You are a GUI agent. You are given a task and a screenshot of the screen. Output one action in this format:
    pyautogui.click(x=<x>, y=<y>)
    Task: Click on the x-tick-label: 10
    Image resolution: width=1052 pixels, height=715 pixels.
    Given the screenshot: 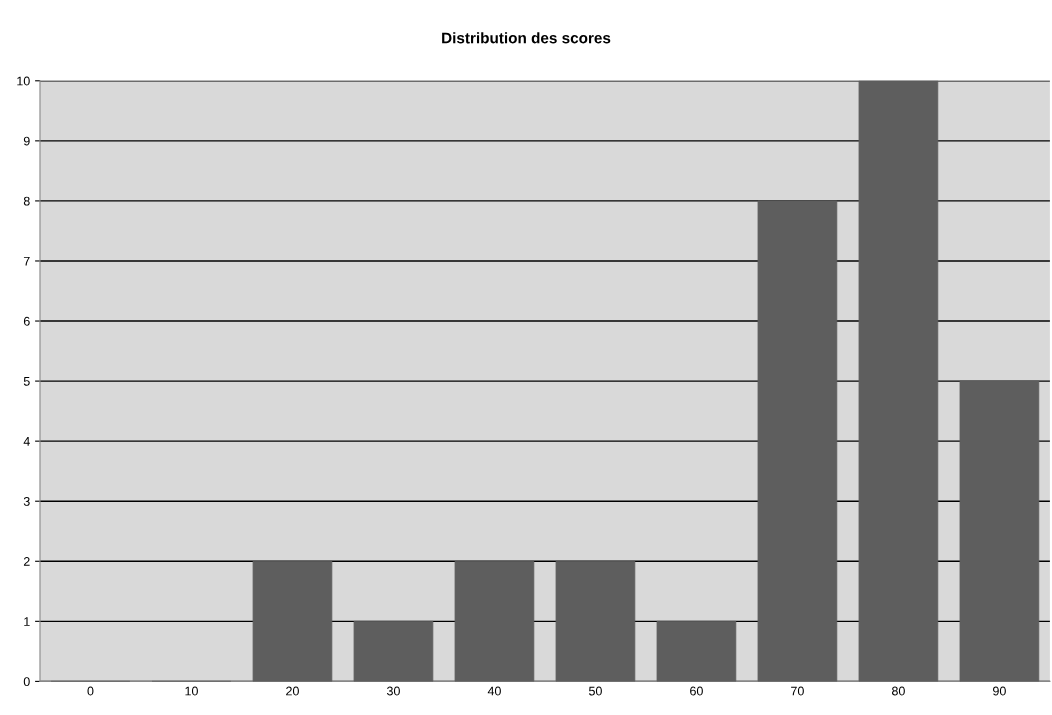 What is the action you would take?
    pyautogui.click(x=191, y=691)
    